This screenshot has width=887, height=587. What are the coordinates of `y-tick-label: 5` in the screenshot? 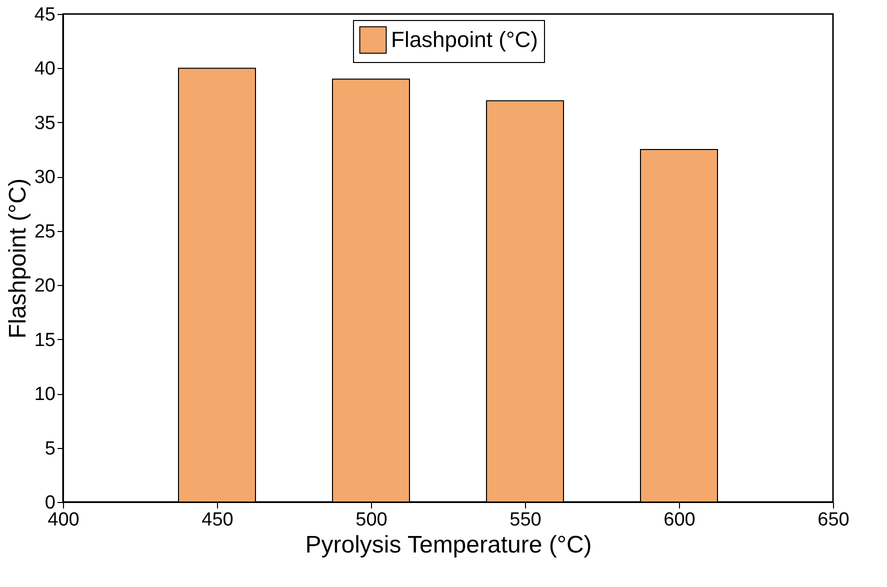 It's located at (50, 449).